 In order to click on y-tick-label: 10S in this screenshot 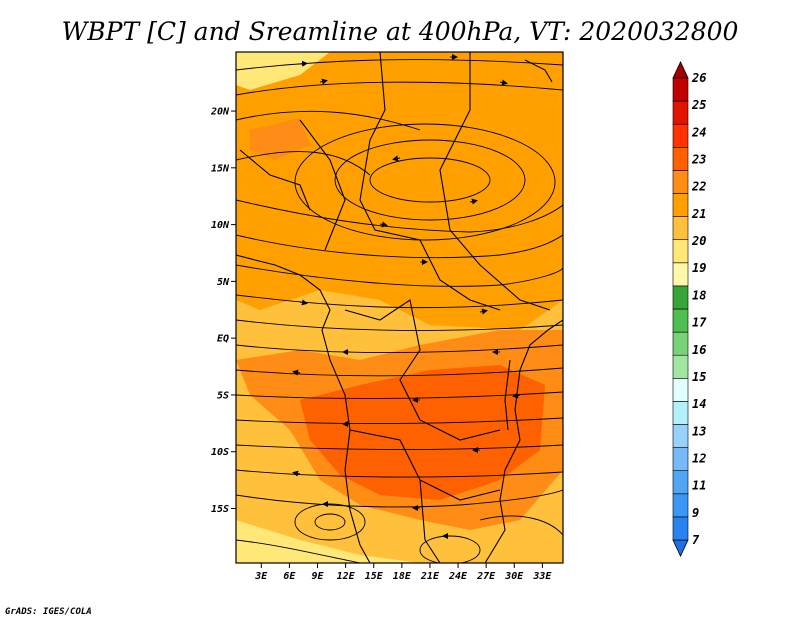, I will do `click(220, 452)`.